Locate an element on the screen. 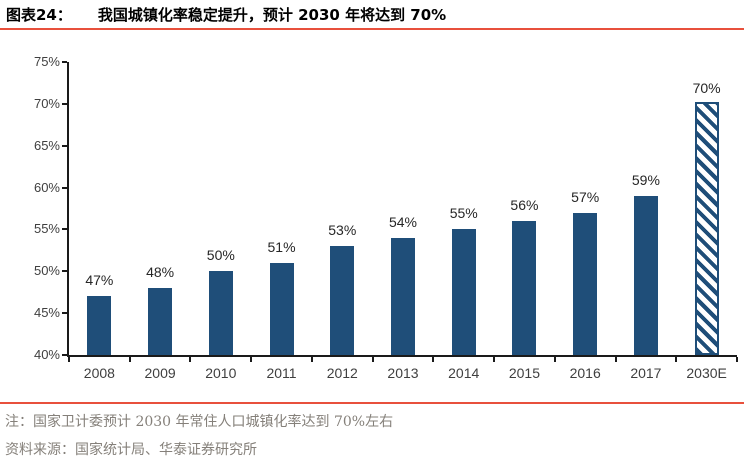  figure-title: 我国城镇化率稳定提升，预计 2030 年将达到 70% is located at coordinates (272, 15).